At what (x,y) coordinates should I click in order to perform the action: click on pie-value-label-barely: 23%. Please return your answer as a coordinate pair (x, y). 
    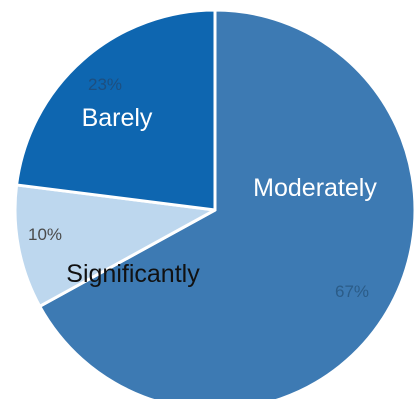
    Looking at the image, I should click on (105, 84).